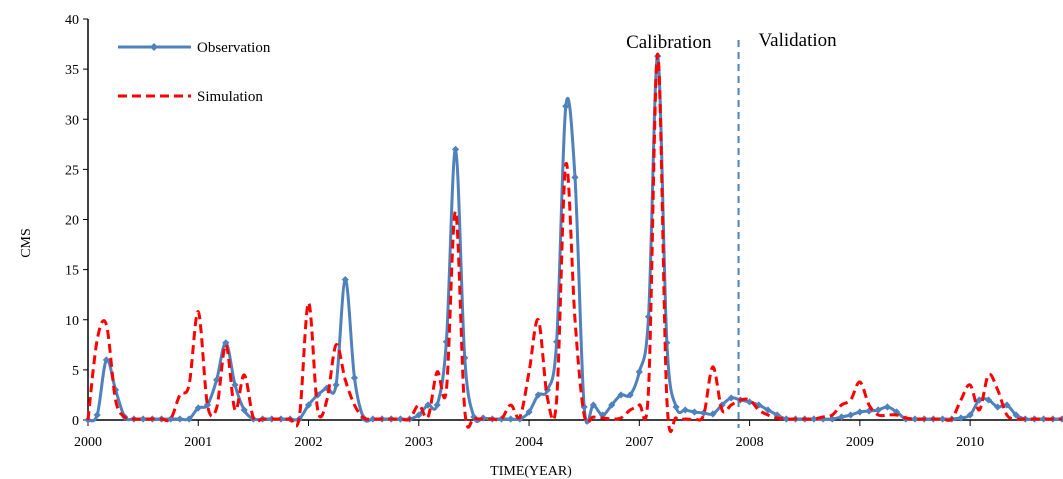 Image resolution: width=1063 pixels, height=479 pixels. What do you see at coordinates (230, 97) in the screenshot?
I see `legend-label: Simulation` at bounding box center [230, 97].